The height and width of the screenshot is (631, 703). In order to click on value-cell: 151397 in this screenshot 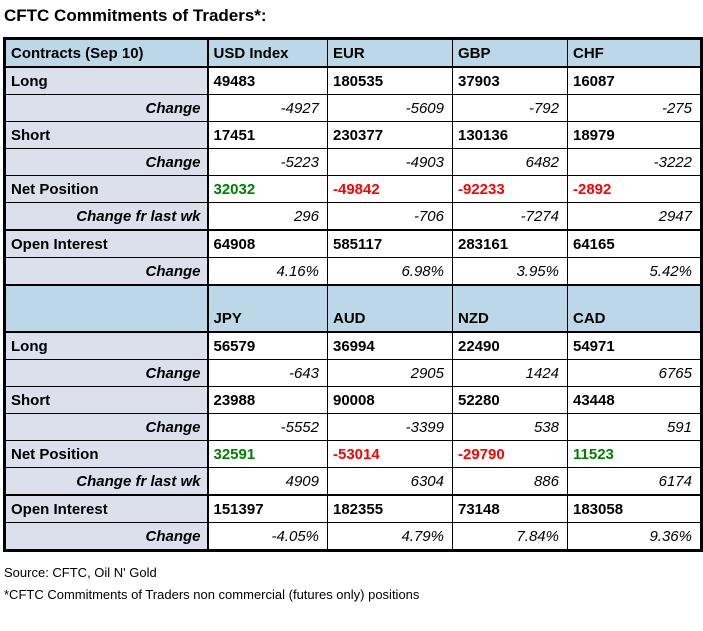, I will do `click(267, 508)`.